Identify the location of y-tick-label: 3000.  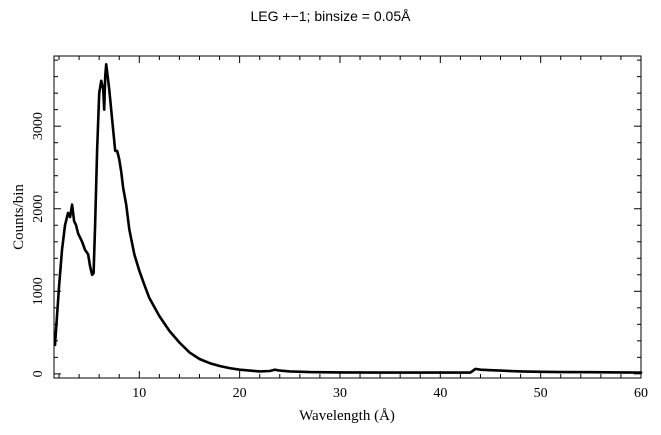
(38, 126).